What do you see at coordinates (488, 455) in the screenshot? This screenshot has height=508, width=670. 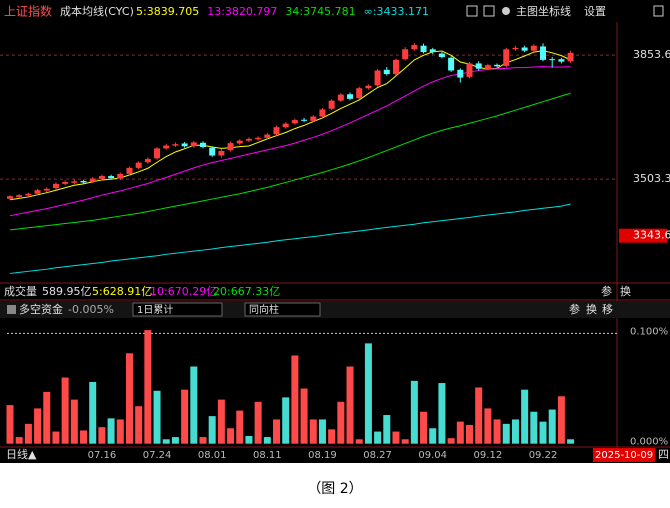 I see `x-tick-label: 09.12` at bounding box center [488, 455].